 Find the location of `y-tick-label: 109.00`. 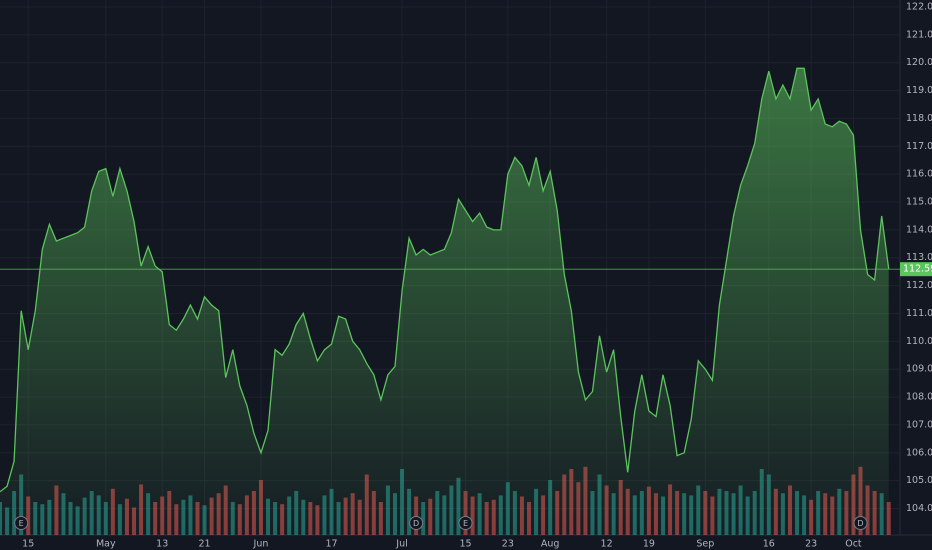

y-tick-label: 109.00 is located at coordinates (919, 369).